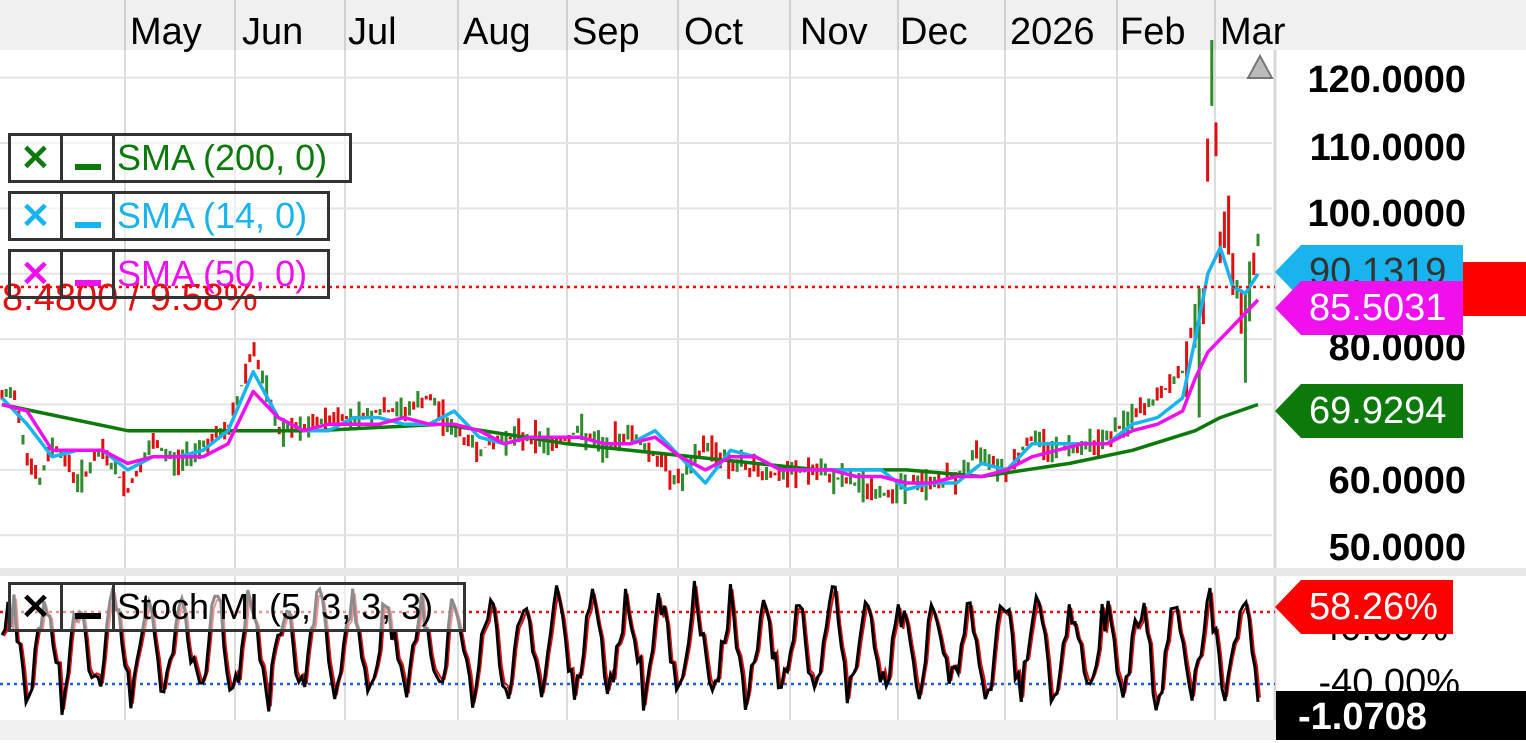 The image size is (1526, 743). Describe the element at coordinates (1362, 717) in the screenshot. I see `stoch-value: -1.0708` at that location.